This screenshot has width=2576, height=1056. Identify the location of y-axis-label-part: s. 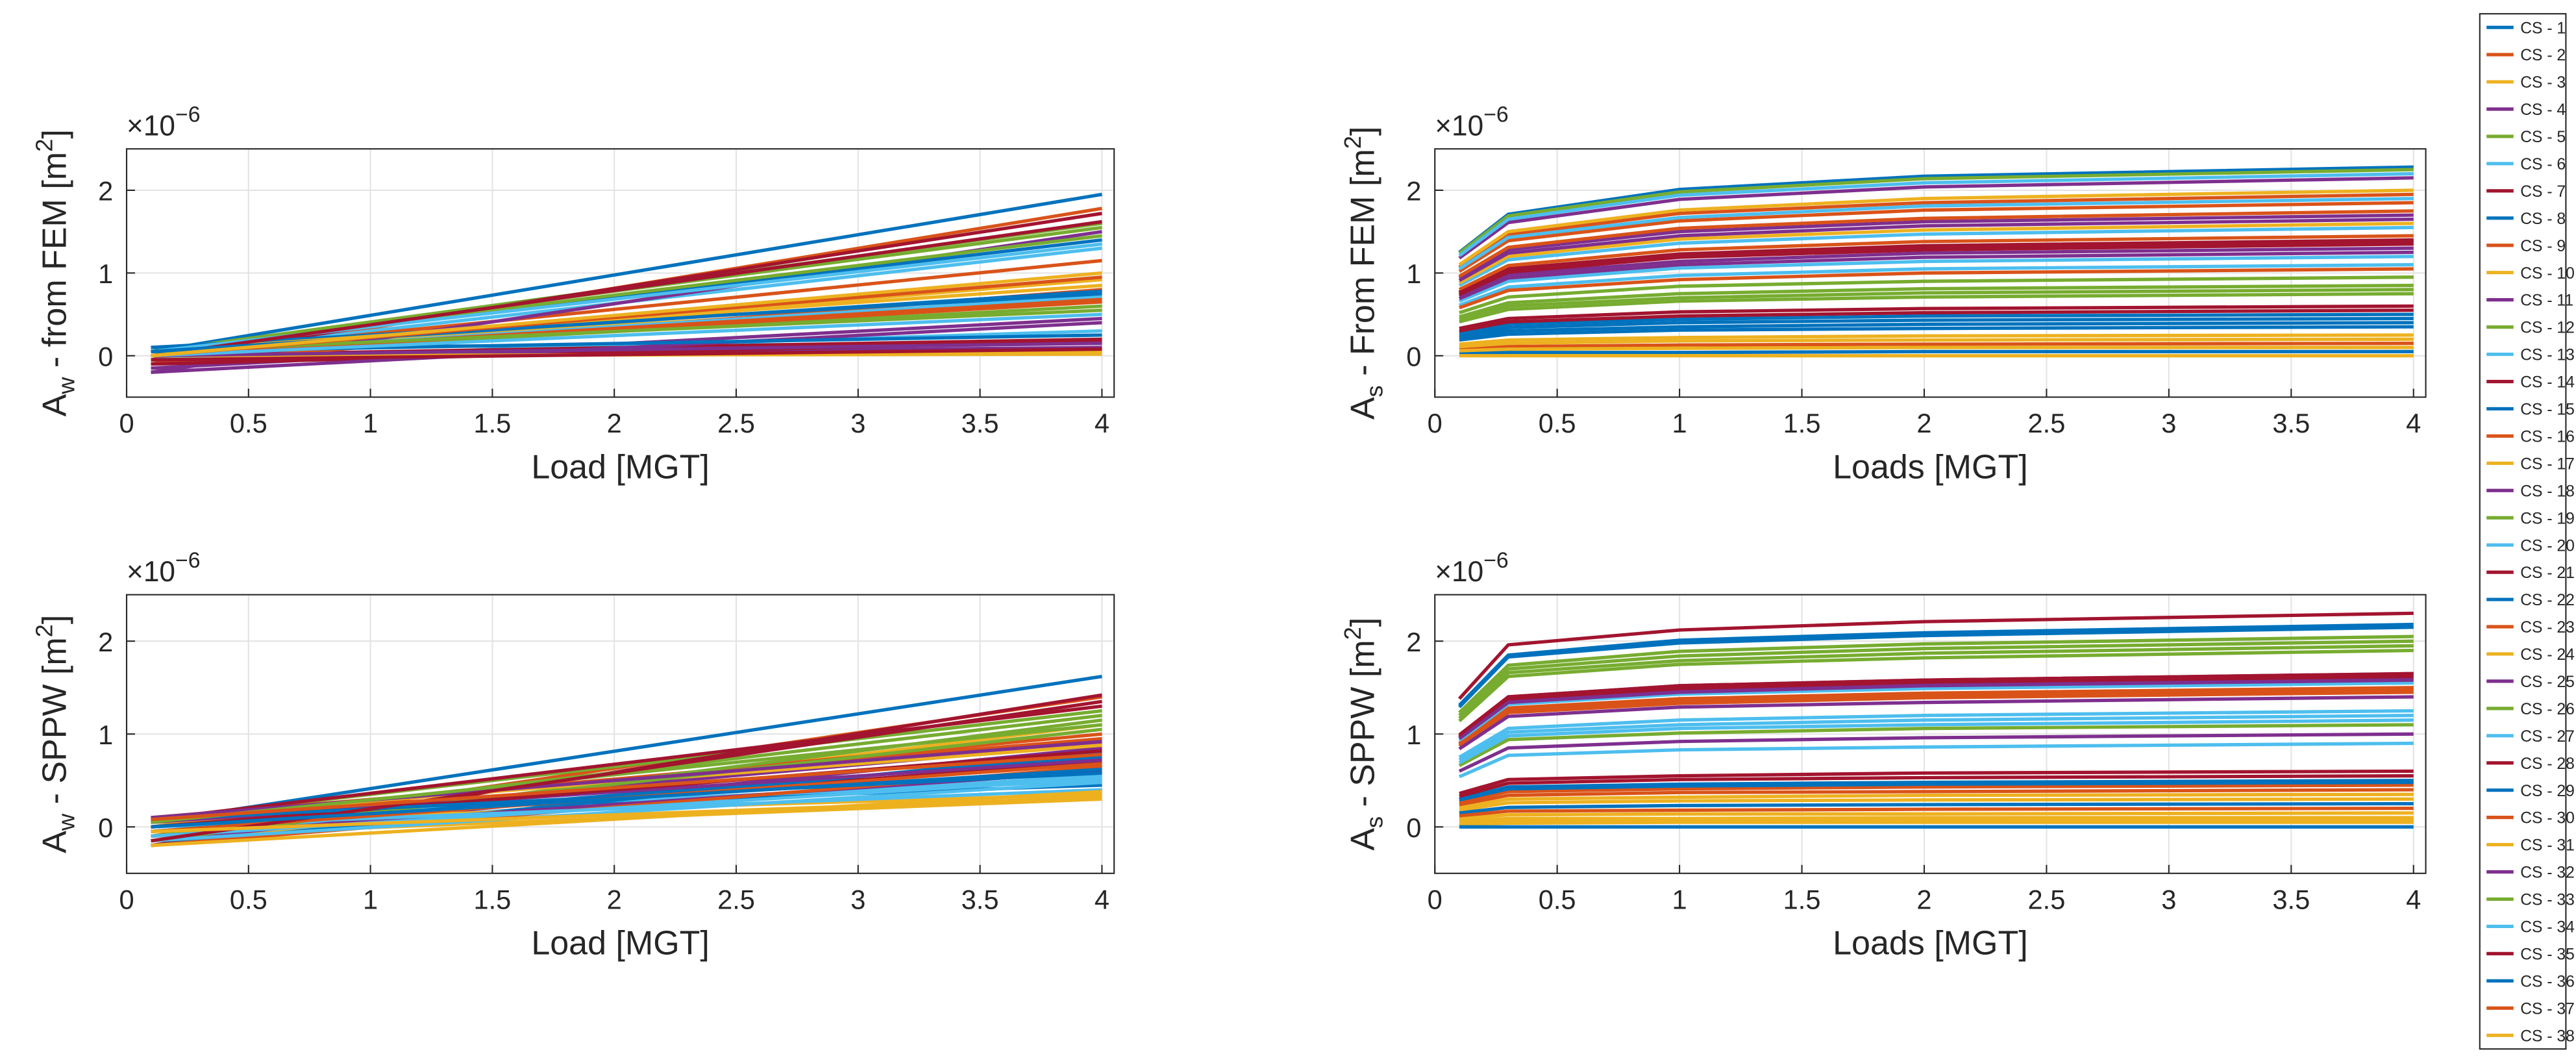
(1374, 391).